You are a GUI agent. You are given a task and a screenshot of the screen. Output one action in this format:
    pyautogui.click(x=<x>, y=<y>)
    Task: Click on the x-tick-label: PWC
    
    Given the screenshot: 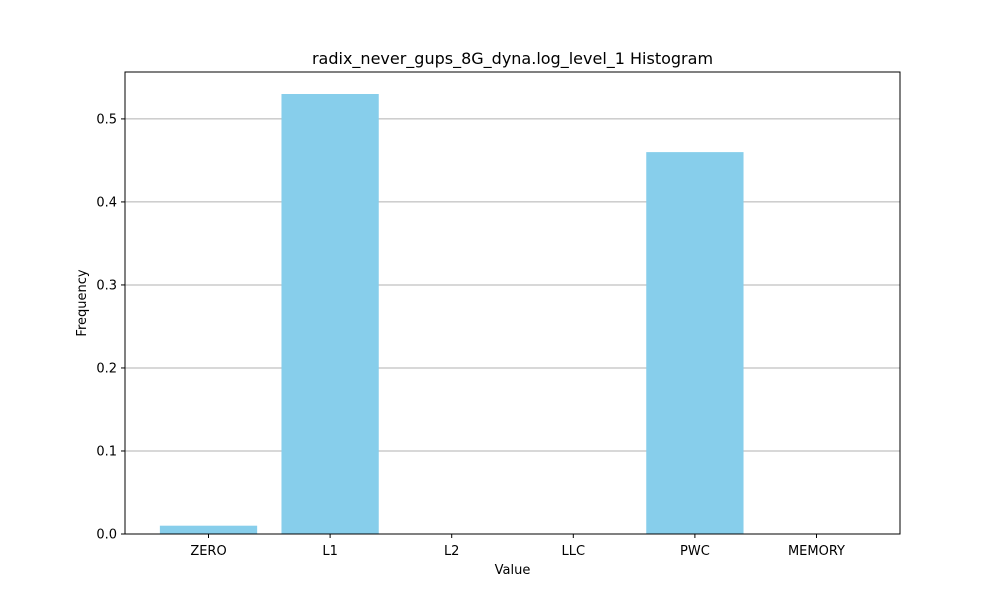 What is the action you would take?
    pyautogui.click(x=695, y=551)
    